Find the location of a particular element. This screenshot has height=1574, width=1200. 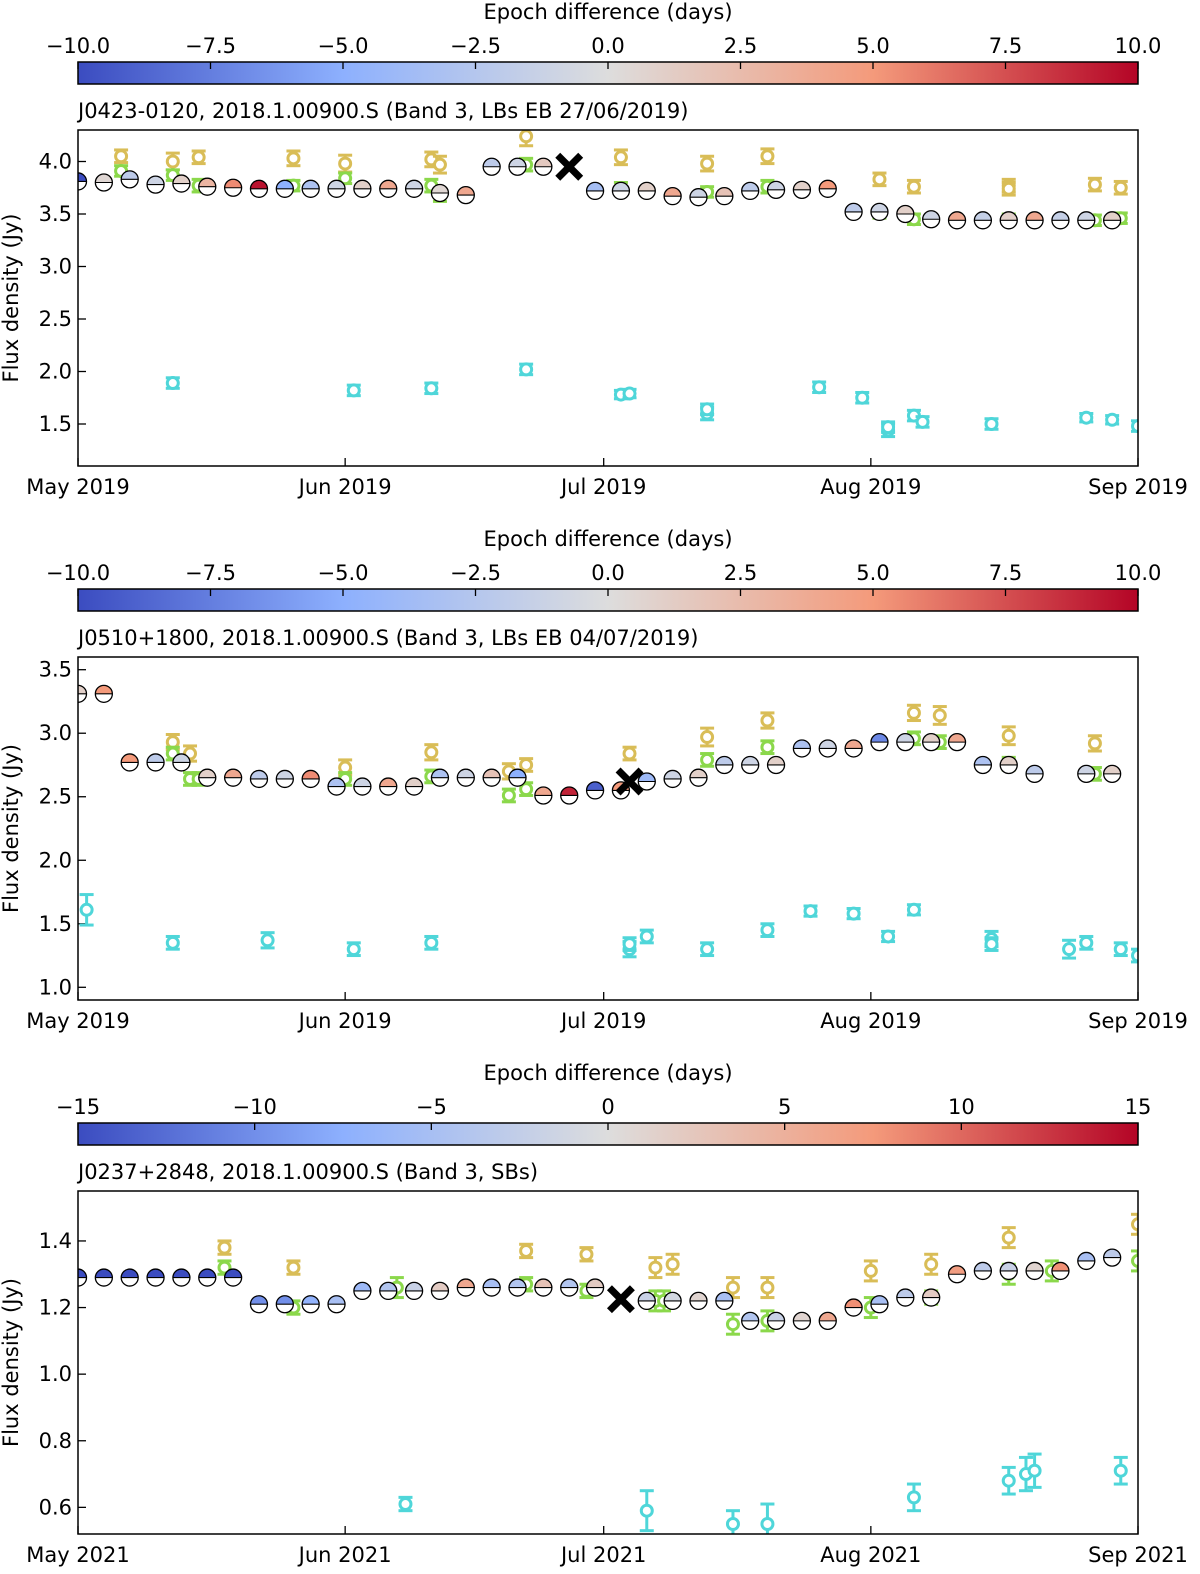

y-tick-label: 1.4 is located at coordinates (55, 1241).